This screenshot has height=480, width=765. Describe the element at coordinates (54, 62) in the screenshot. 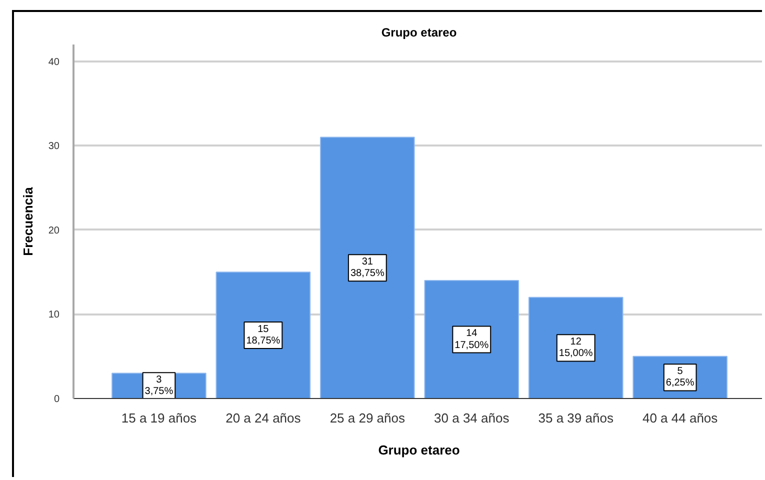

I see `y-tick-label: 40` at that location.